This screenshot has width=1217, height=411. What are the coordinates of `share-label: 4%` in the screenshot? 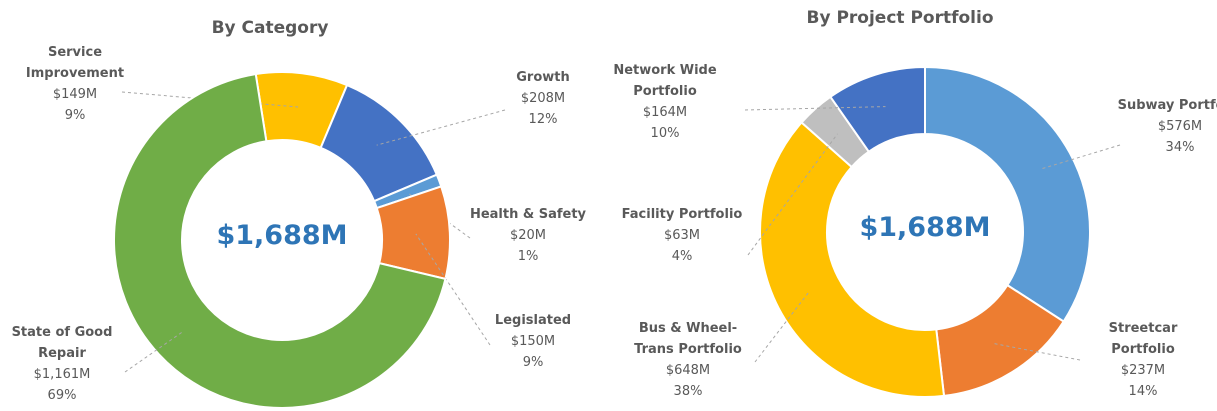 It's located at (682, 256).